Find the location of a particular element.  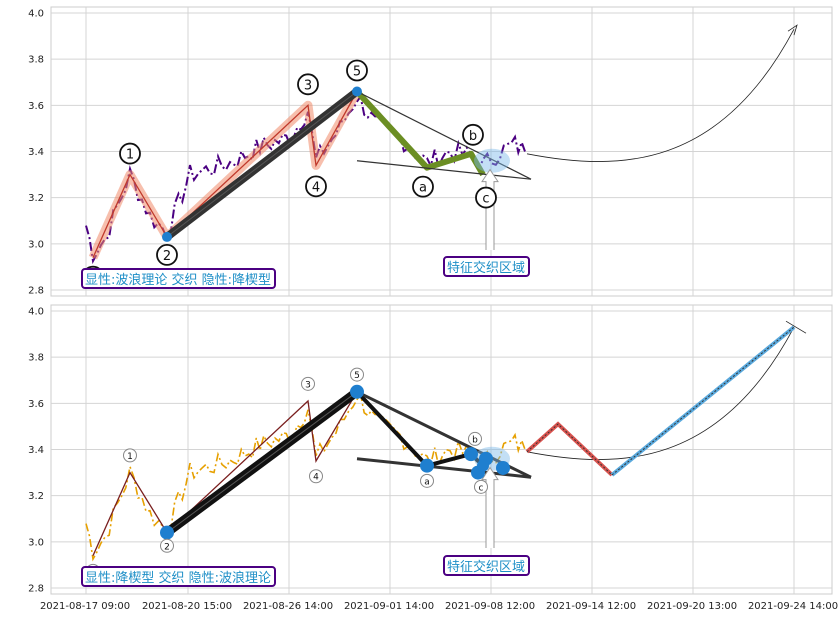

panel-top-y-ticks: 4.0 3.8 3.6 3.4 3.2 3.0 2.8 is located at coordinates (36, 153).